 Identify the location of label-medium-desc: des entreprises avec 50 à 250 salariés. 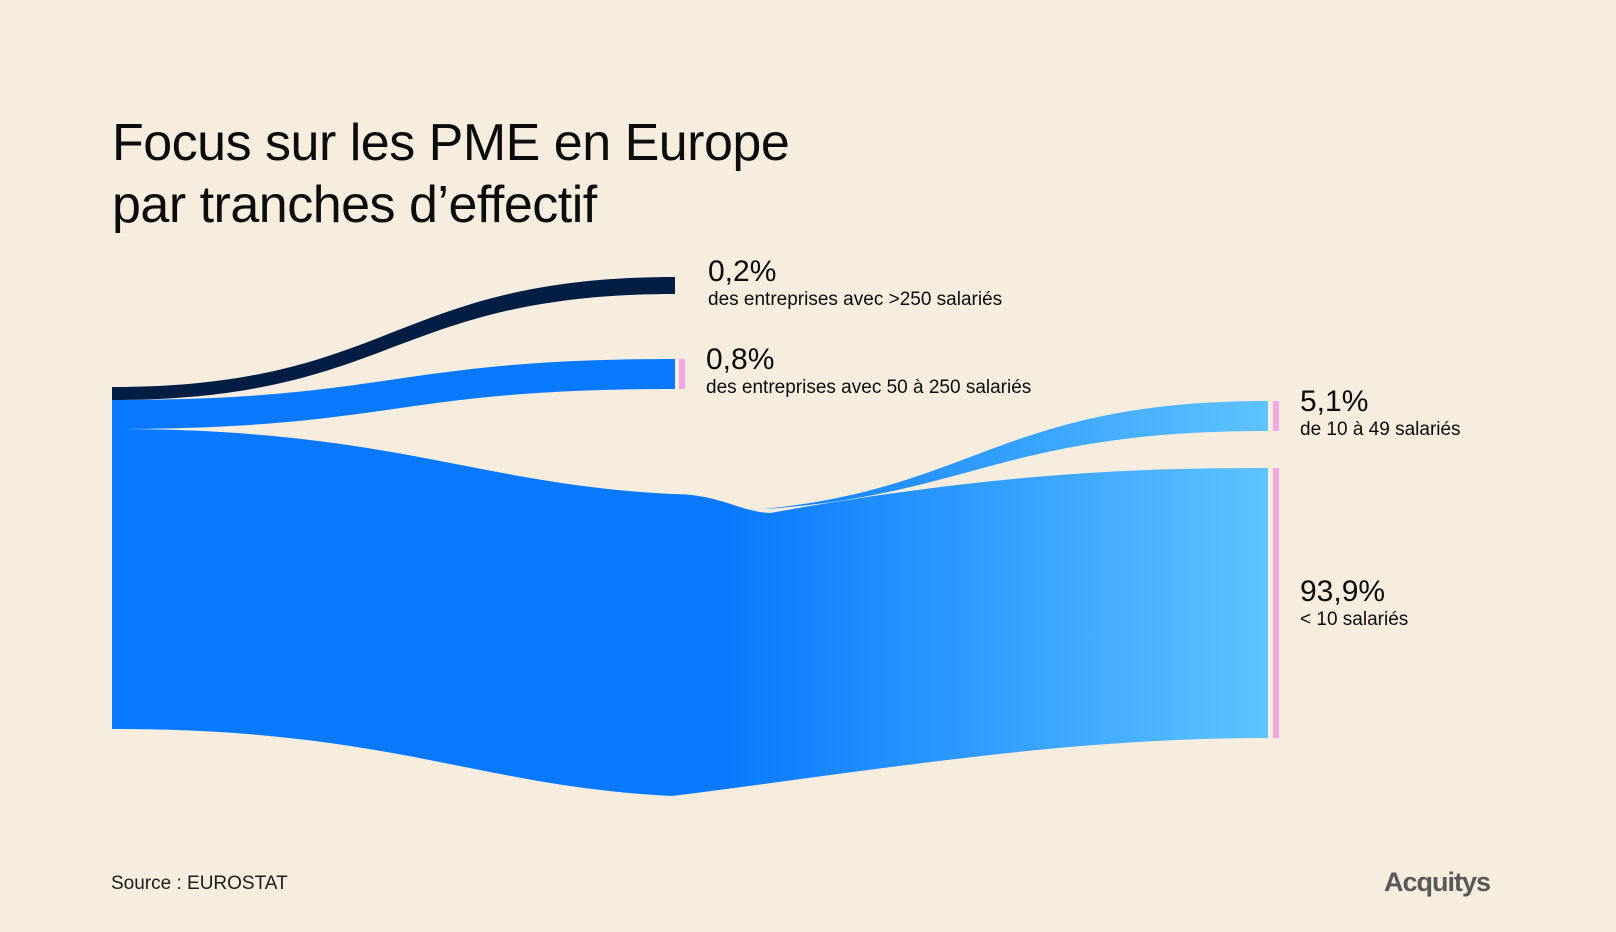
(869, 387).